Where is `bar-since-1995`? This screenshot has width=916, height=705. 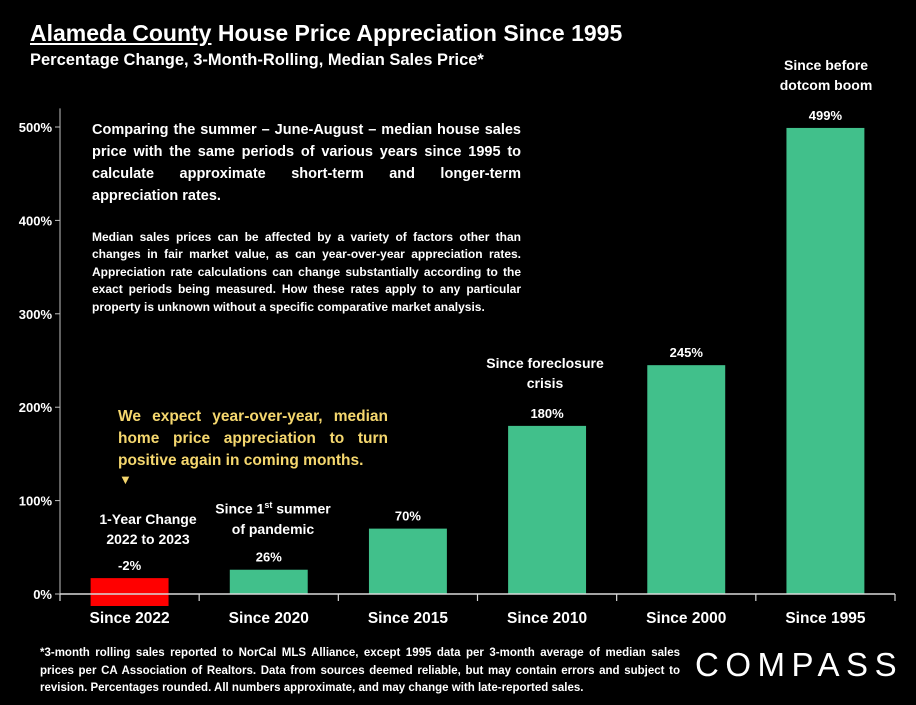
bar-since-1995 is located at coordinates (825, 361).